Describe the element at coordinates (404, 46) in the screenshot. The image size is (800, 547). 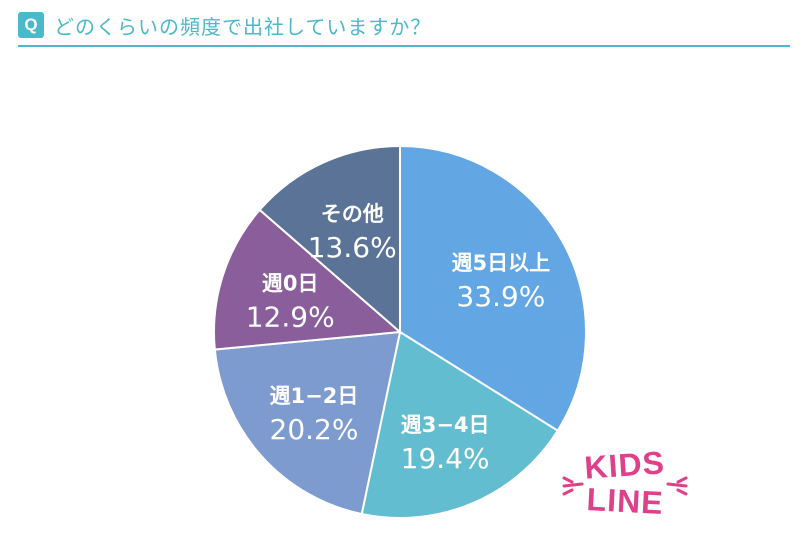
I see `header-divider` at that location.